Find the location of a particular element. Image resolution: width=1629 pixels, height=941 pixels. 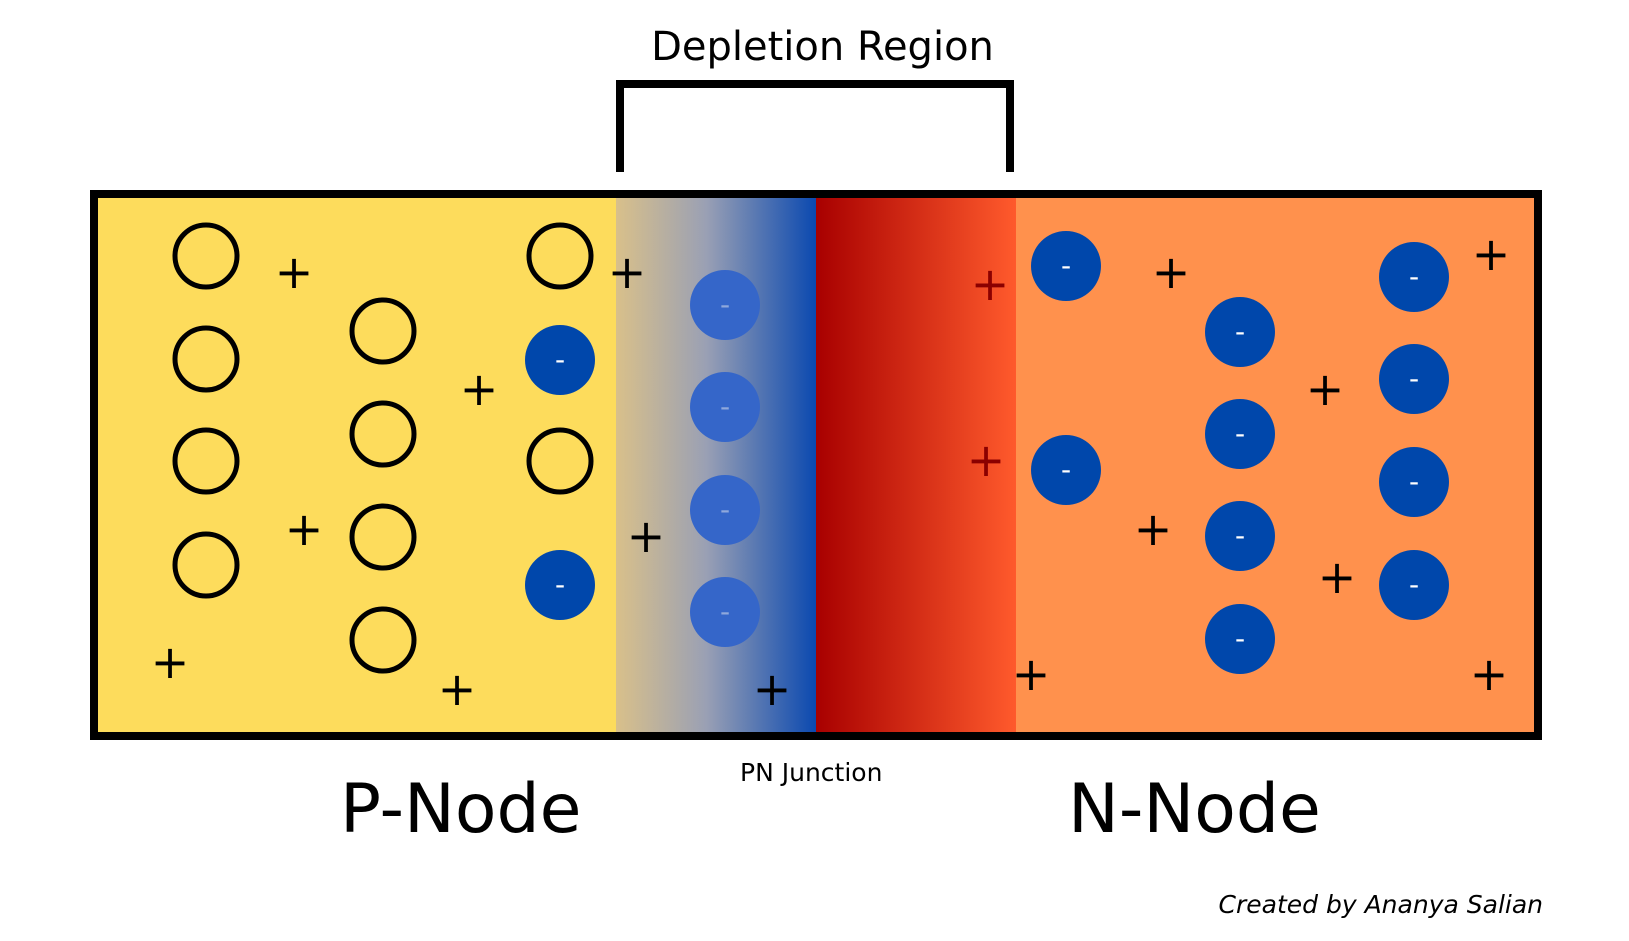

pn-junction-label: PN Junction is located at coordinates (811, 772).